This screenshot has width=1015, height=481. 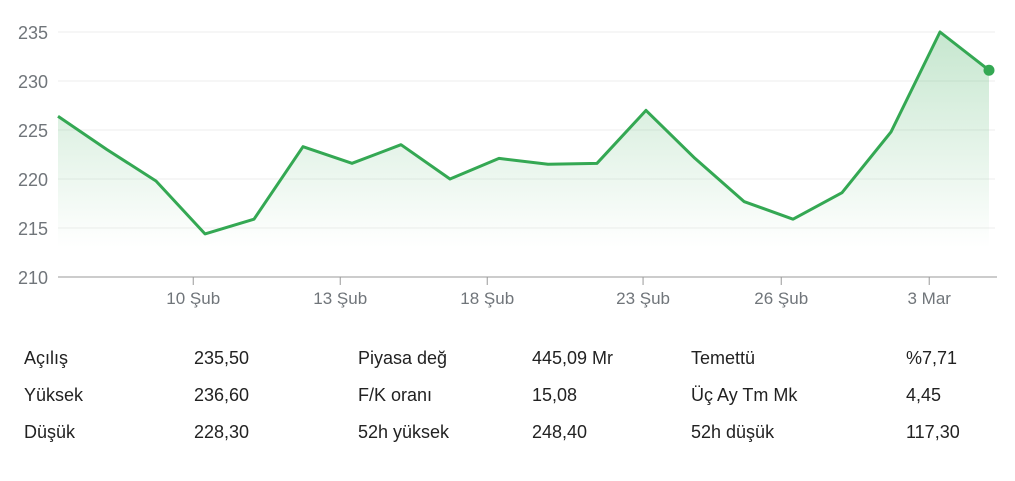 I want to click on stat-label: Temettü, so click(x=723, y=358).